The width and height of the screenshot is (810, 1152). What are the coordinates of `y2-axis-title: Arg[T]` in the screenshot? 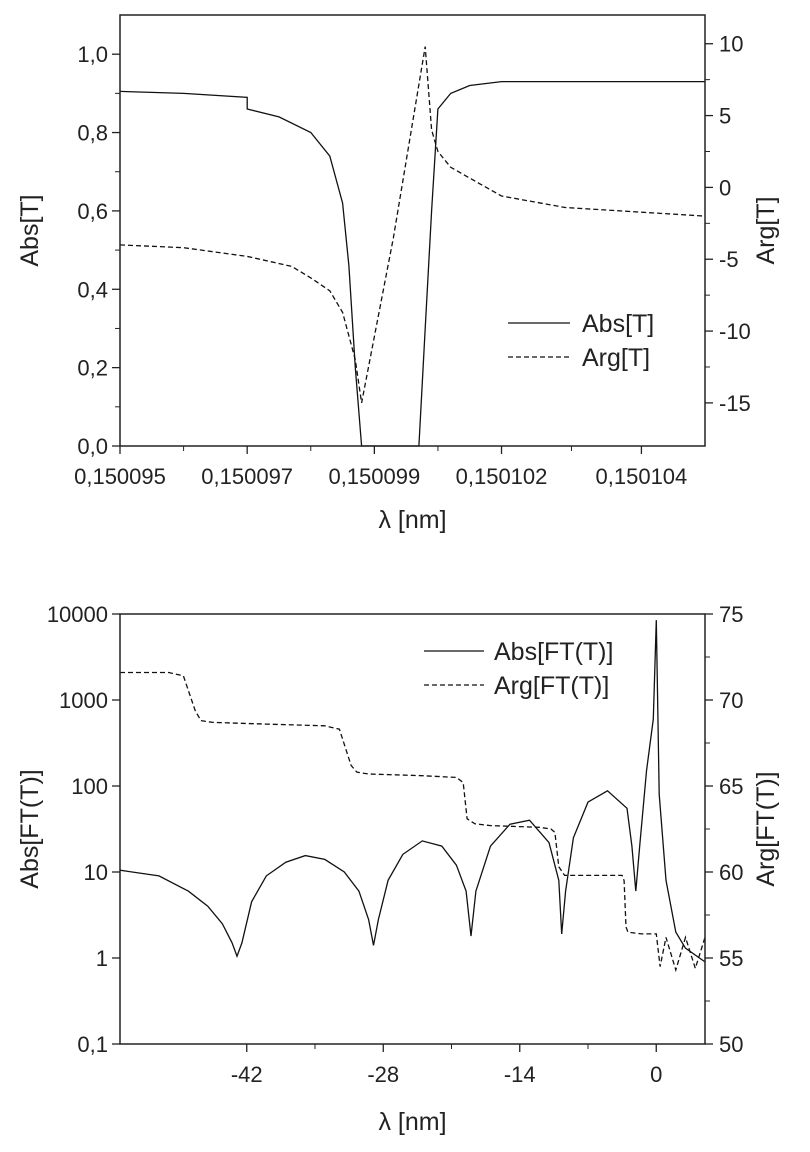 It's located at (766, 230).